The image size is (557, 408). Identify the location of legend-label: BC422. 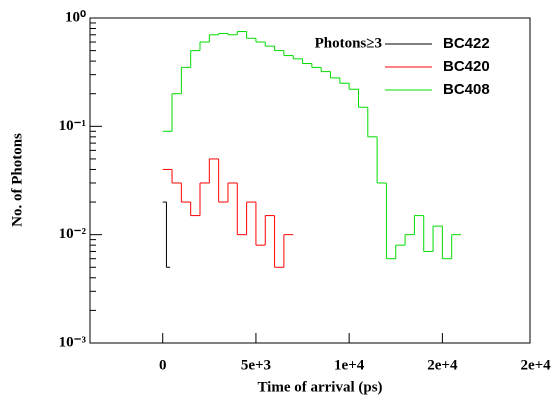
(466, 43).